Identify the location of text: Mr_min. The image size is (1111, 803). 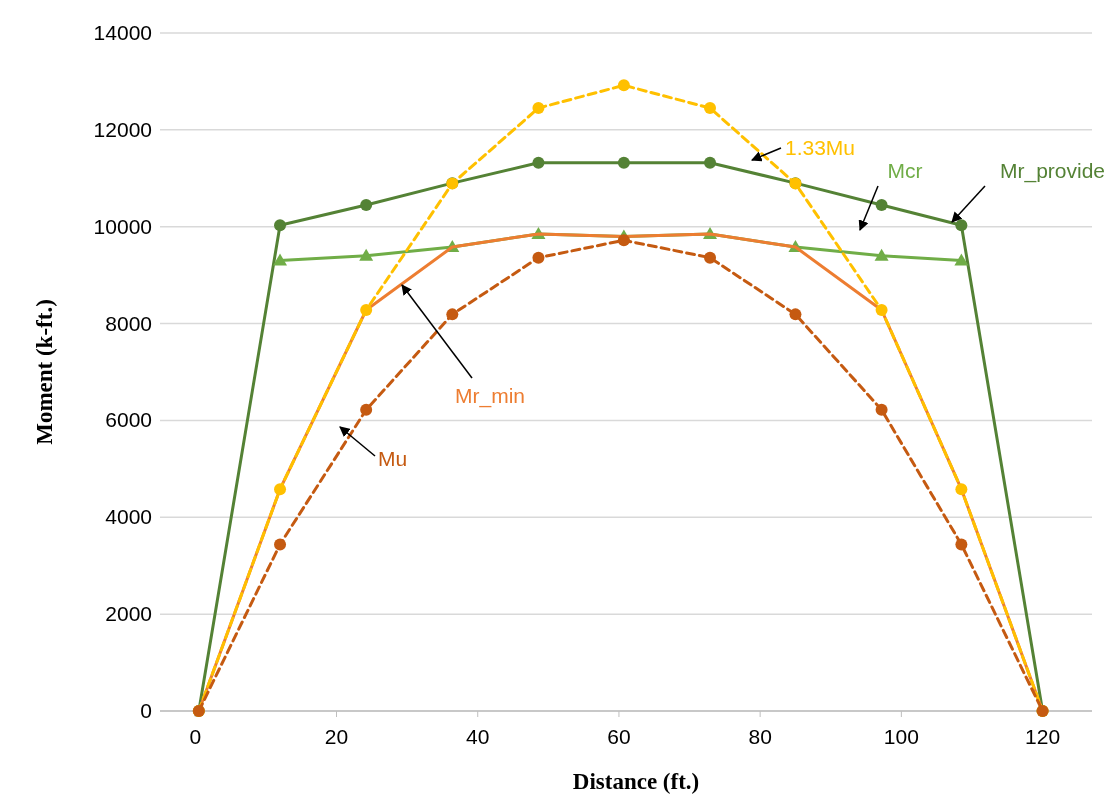
(490, 396).